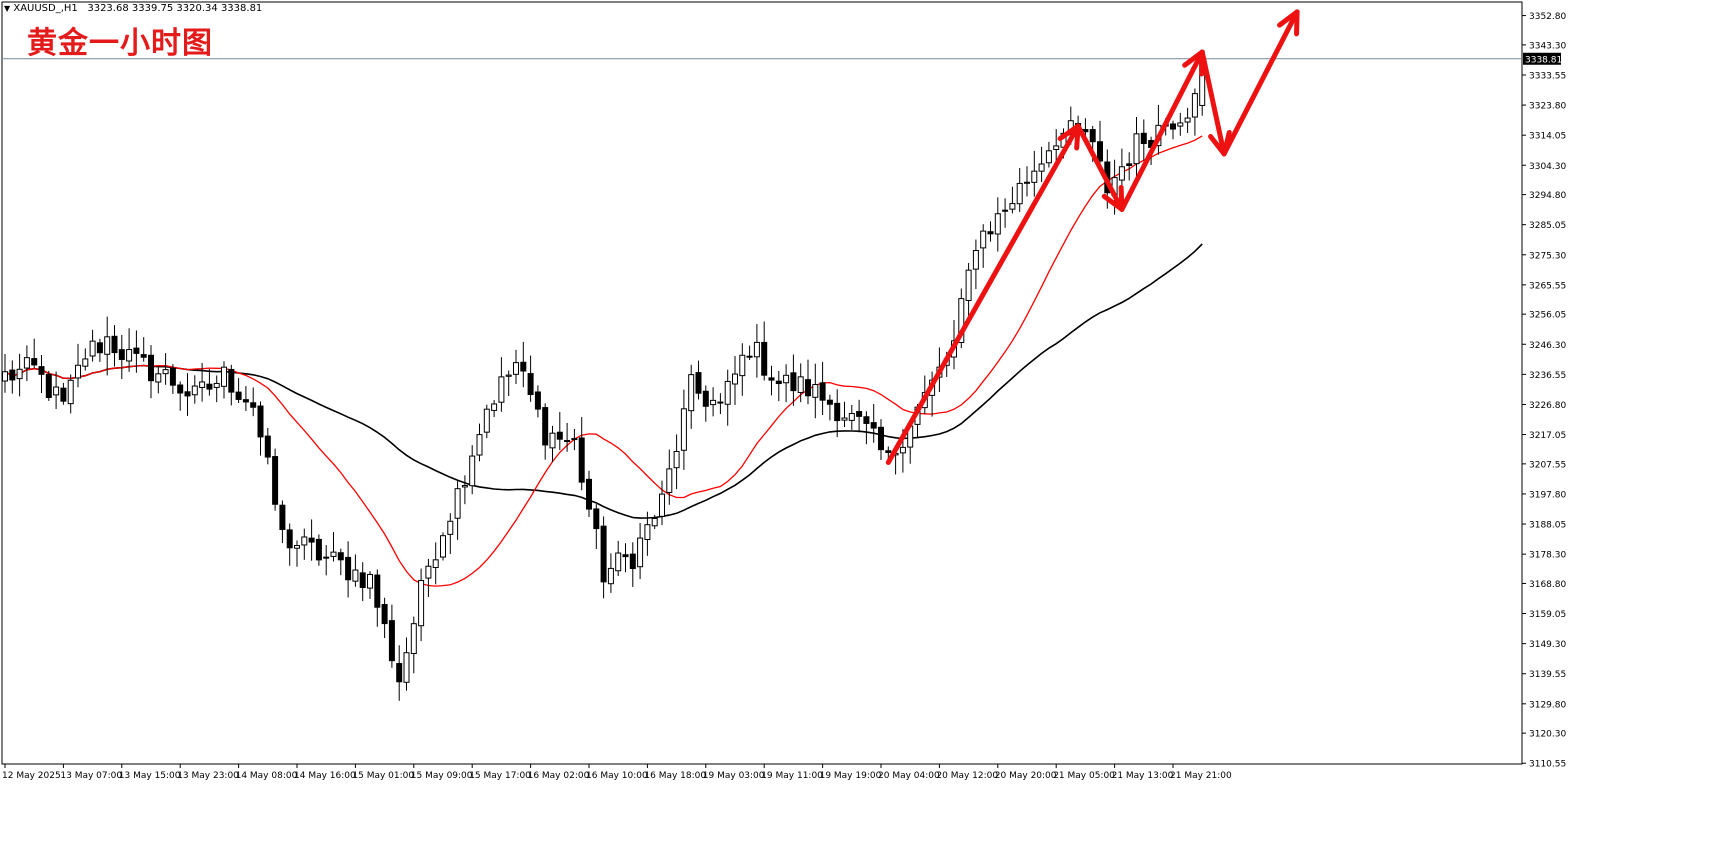  I want to click on y-tick-label: 3188.05, so click(1547, 526).